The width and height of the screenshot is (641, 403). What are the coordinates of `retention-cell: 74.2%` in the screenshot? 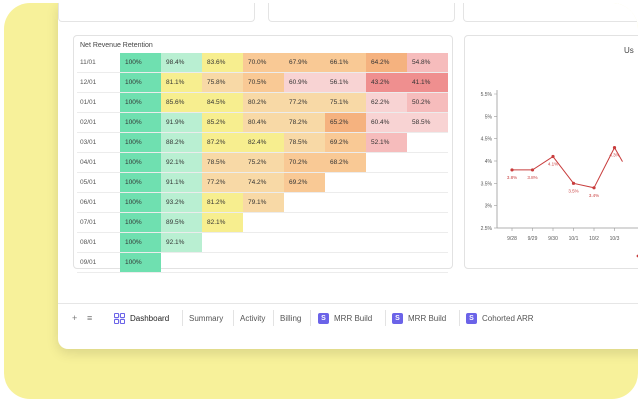 It's located at (263, 182).